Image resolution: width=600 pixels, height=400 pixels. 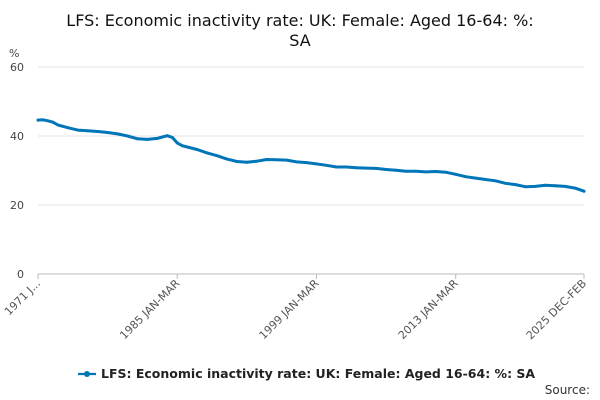 I want to click on y-tick-label: 40, so click(x=17, y=136).